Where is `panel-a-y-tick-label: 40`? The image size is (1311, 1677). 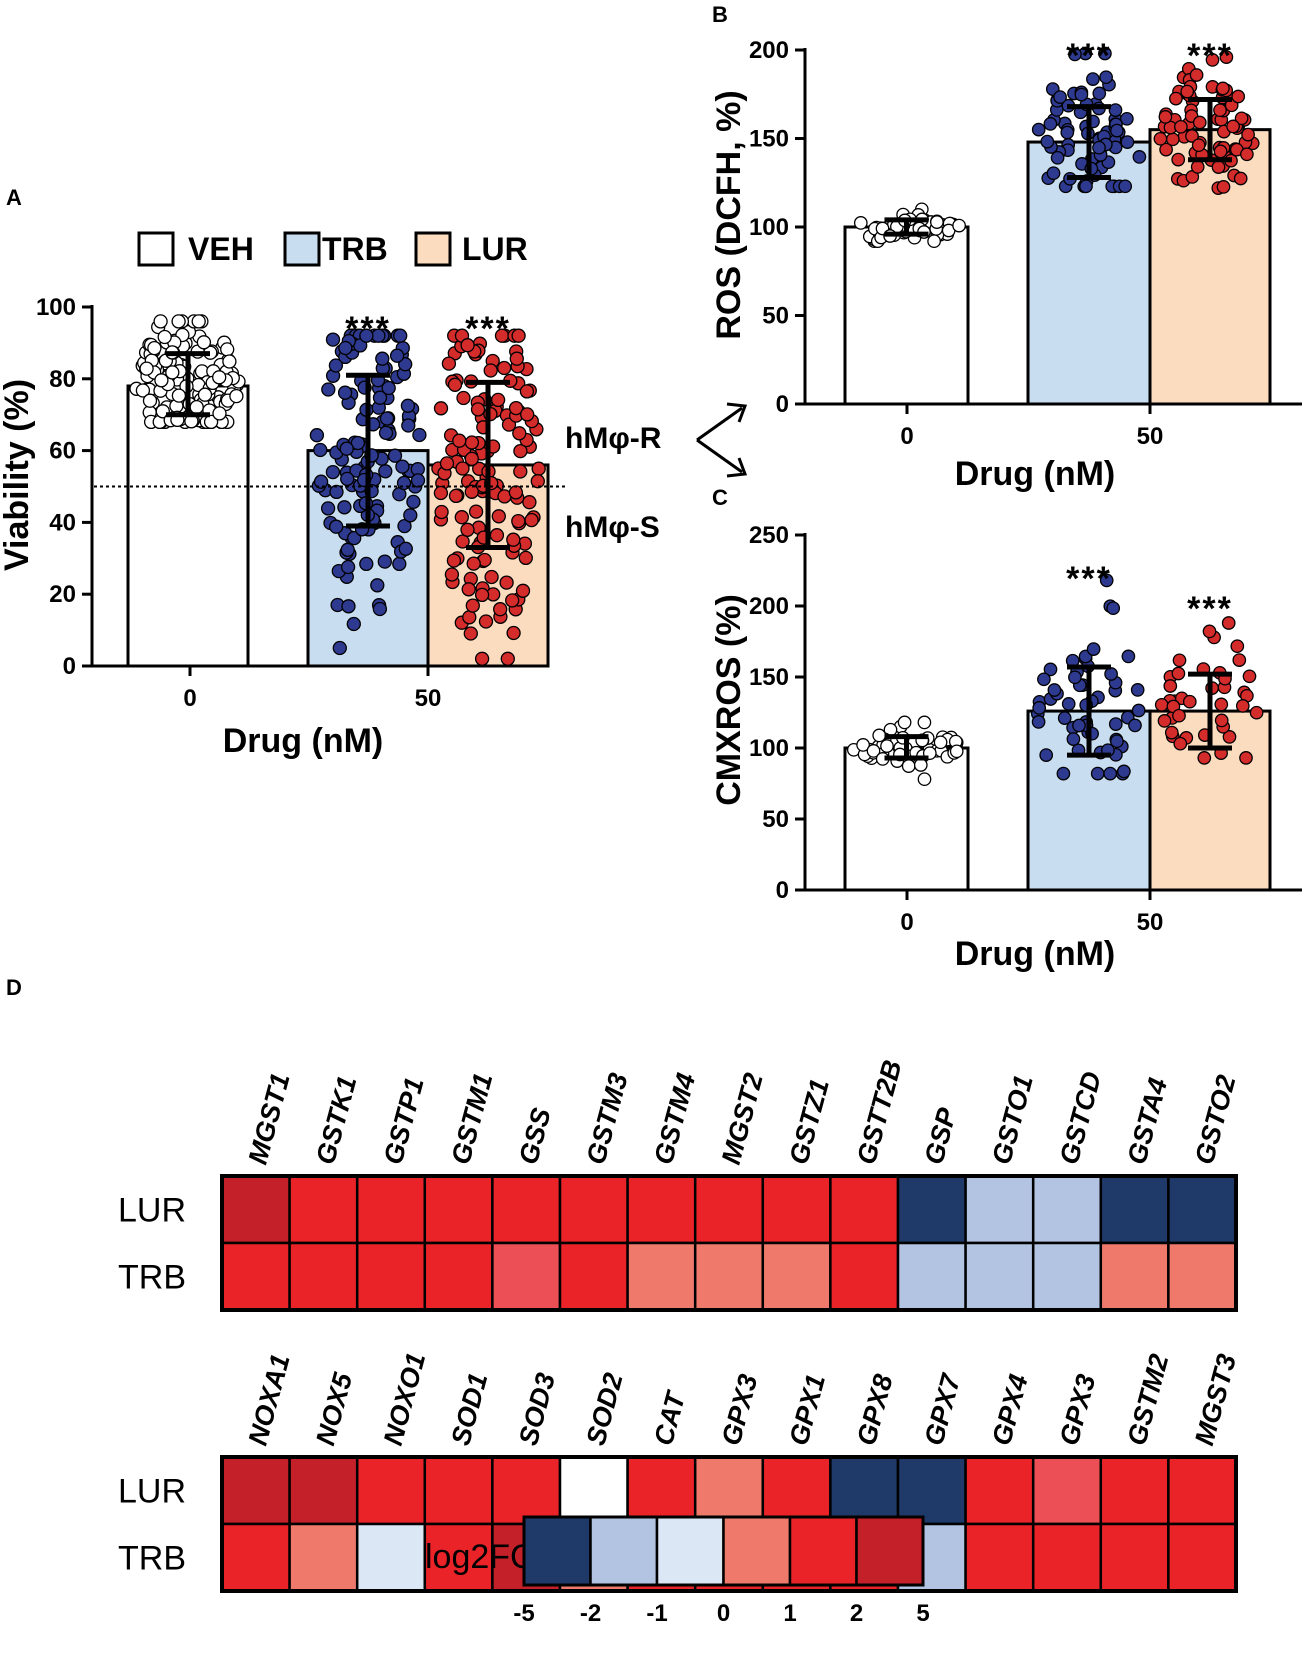
panel-a-y-tick-label: 40 is located at coordinates (62, 522).